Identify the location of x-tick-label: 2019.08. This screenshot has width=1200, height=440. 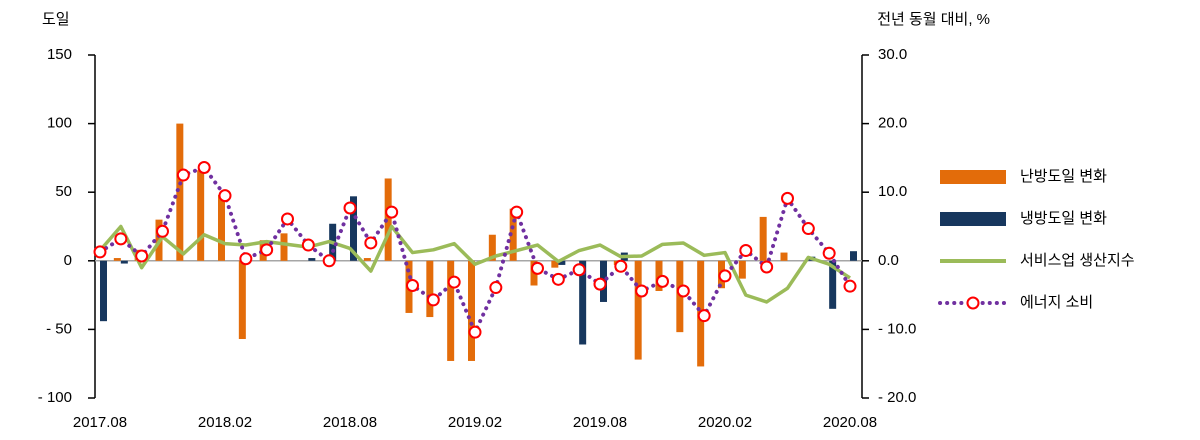
(600, 422).